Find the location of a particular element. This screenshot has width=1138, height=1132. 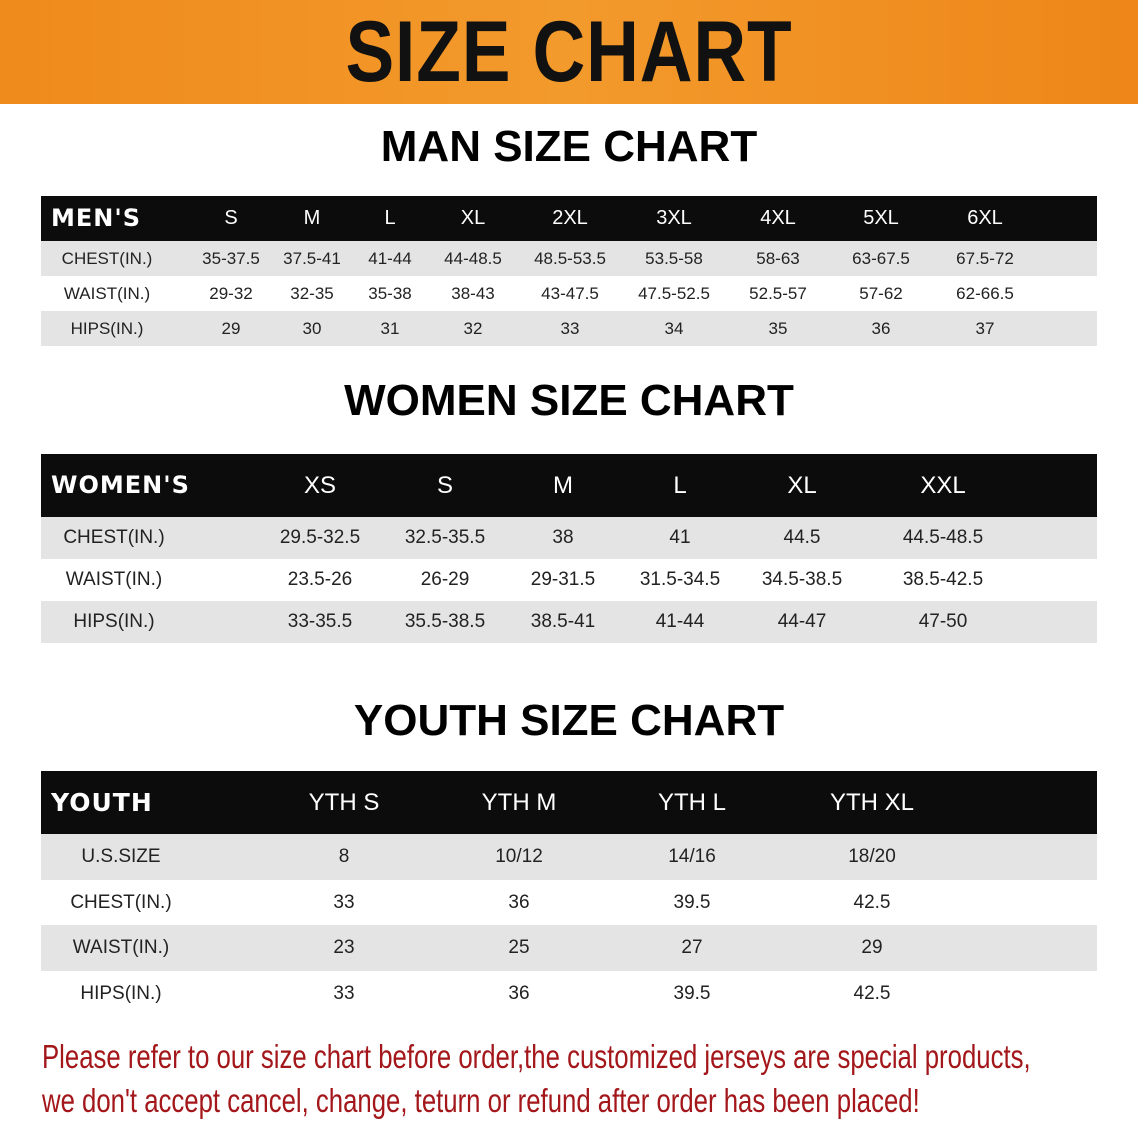

table-header-row: WOMEN'S XS S M L XL XXL is located at coordinates (569, 485).